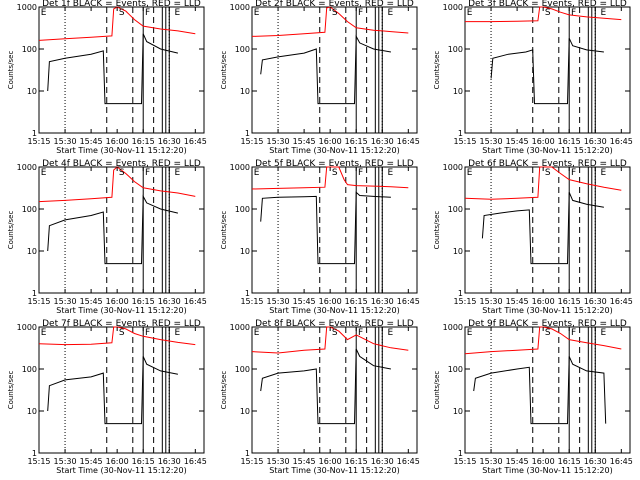  What do you see at coordinates (547, 324) in the screenshot?
I see `panel-title: Det 9f BLACK = Events, RED = LLD` at bounding box center [547, 324].